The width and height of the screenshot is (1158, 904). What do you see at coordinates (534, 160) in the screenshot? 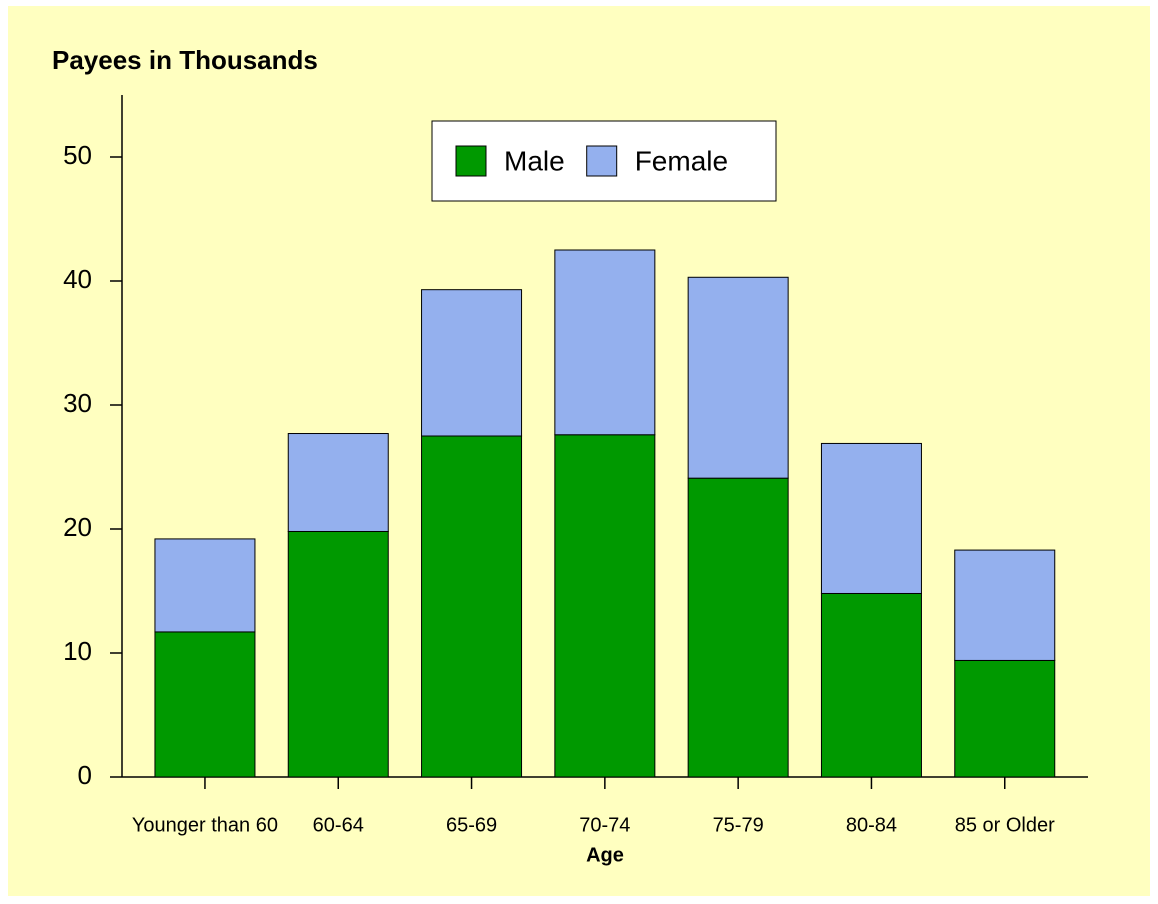
I see `legend-label: Male` at bounding box center [534, 160].